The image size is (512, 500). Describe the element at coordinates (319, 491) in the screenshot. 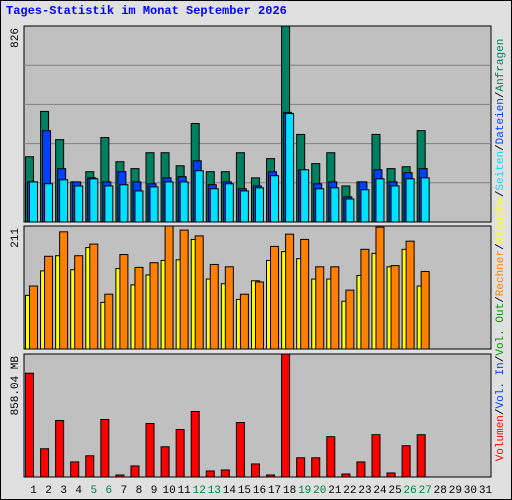

I see `x-tick-label: 20` at that location.